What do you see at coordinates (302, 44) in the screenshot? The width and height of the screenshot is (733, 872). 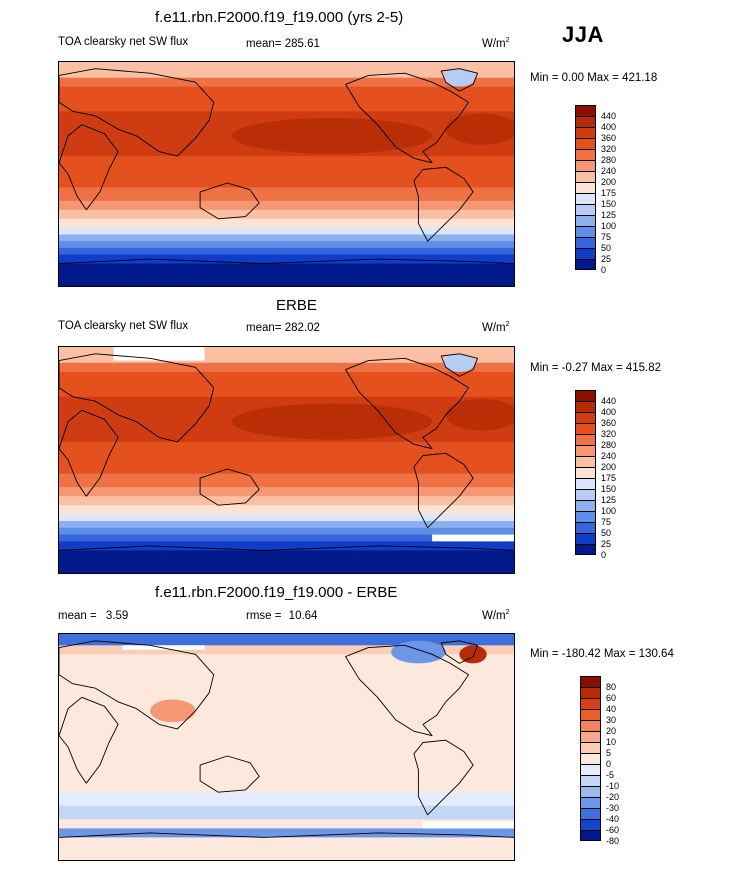 I see `panel1-mean-value: 285.61` at bounding box center [302, 44].